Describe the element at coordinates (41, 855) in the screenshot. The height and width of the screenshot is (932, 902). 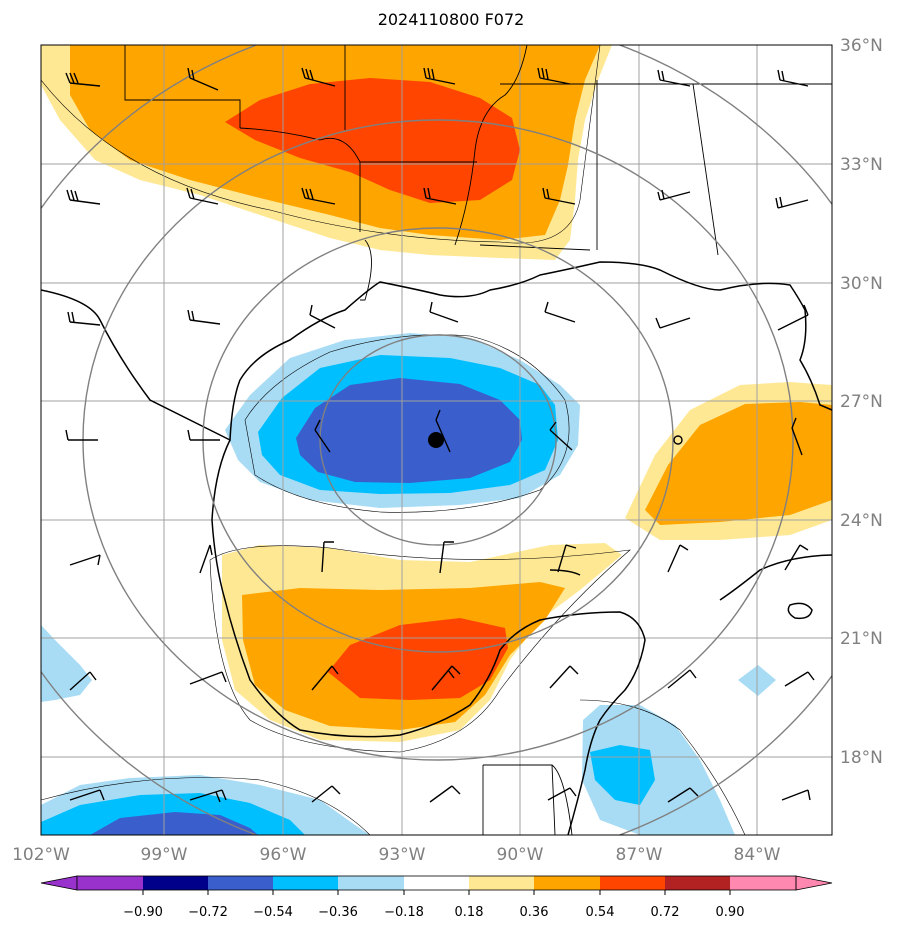
I see `lon-label: 102°W` at that location.